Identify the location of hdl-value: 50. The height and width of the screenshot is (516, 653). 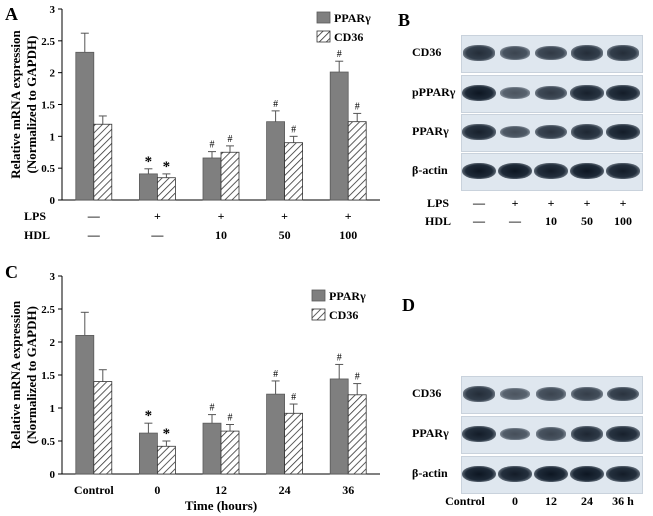
(285, 235).